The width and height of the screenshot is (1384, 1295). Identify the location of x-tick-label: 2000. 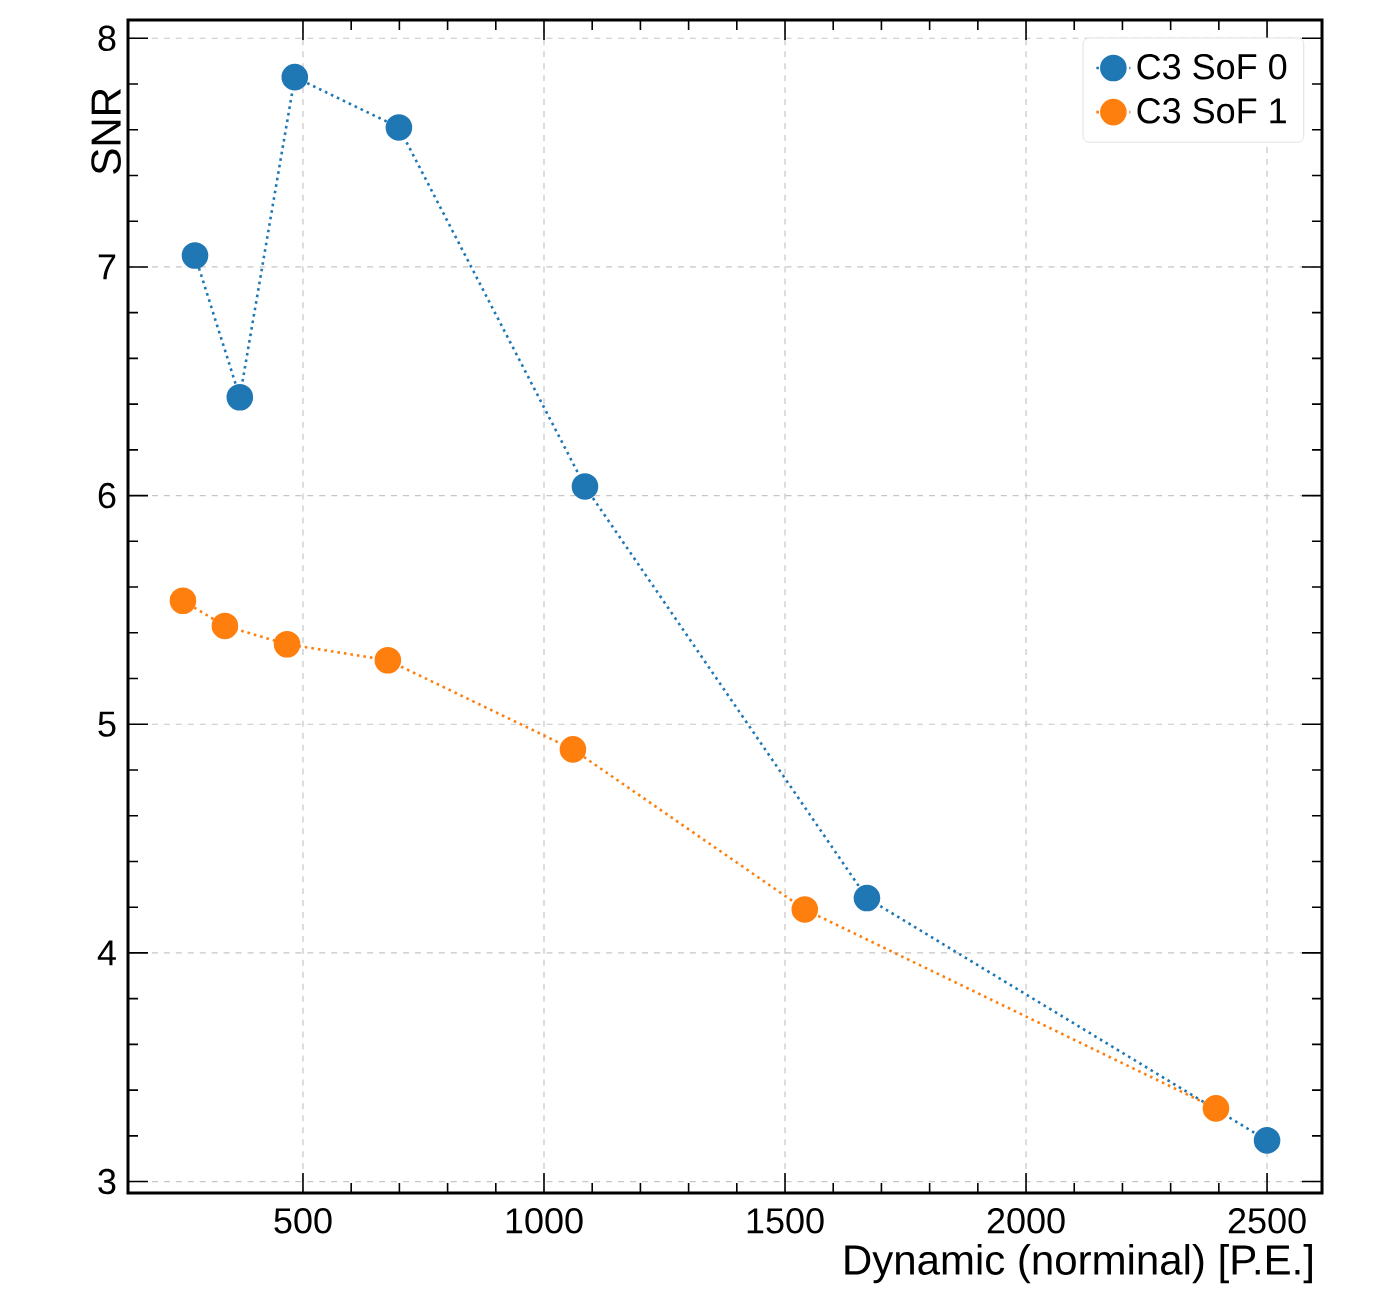
(1026, 1221).